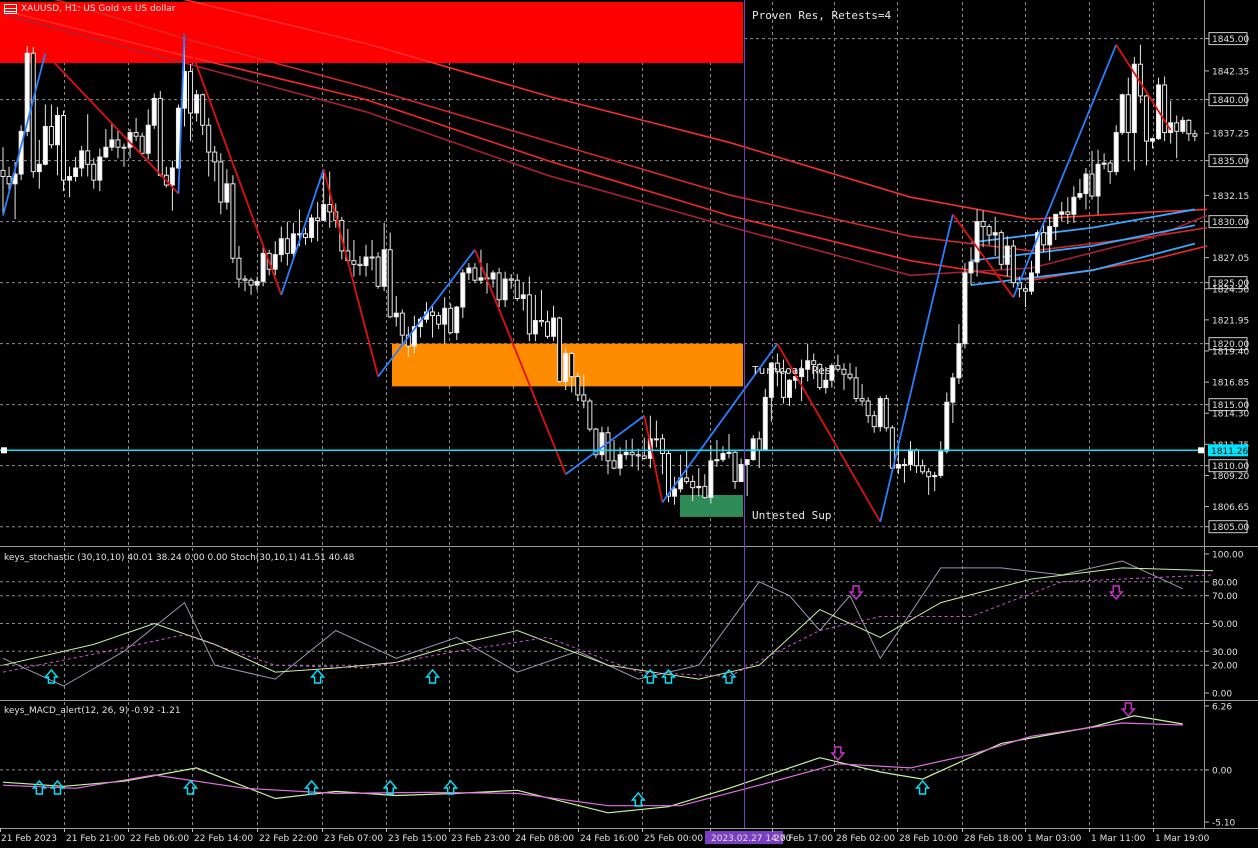 The height and width of the screenshot is (848, 1258). Describe the element at coordinates (1222, 771) in the screenshot. I see `macd-tick-label: 0.00` at that location.